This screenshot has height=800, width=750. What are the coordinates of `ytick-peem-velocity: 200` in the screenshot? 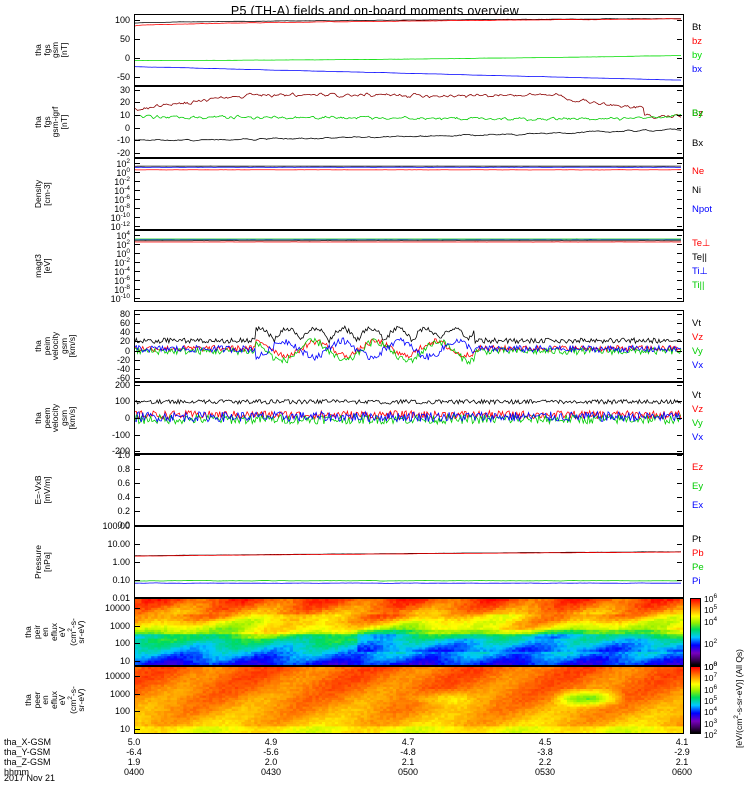 It's located at (122, 384).